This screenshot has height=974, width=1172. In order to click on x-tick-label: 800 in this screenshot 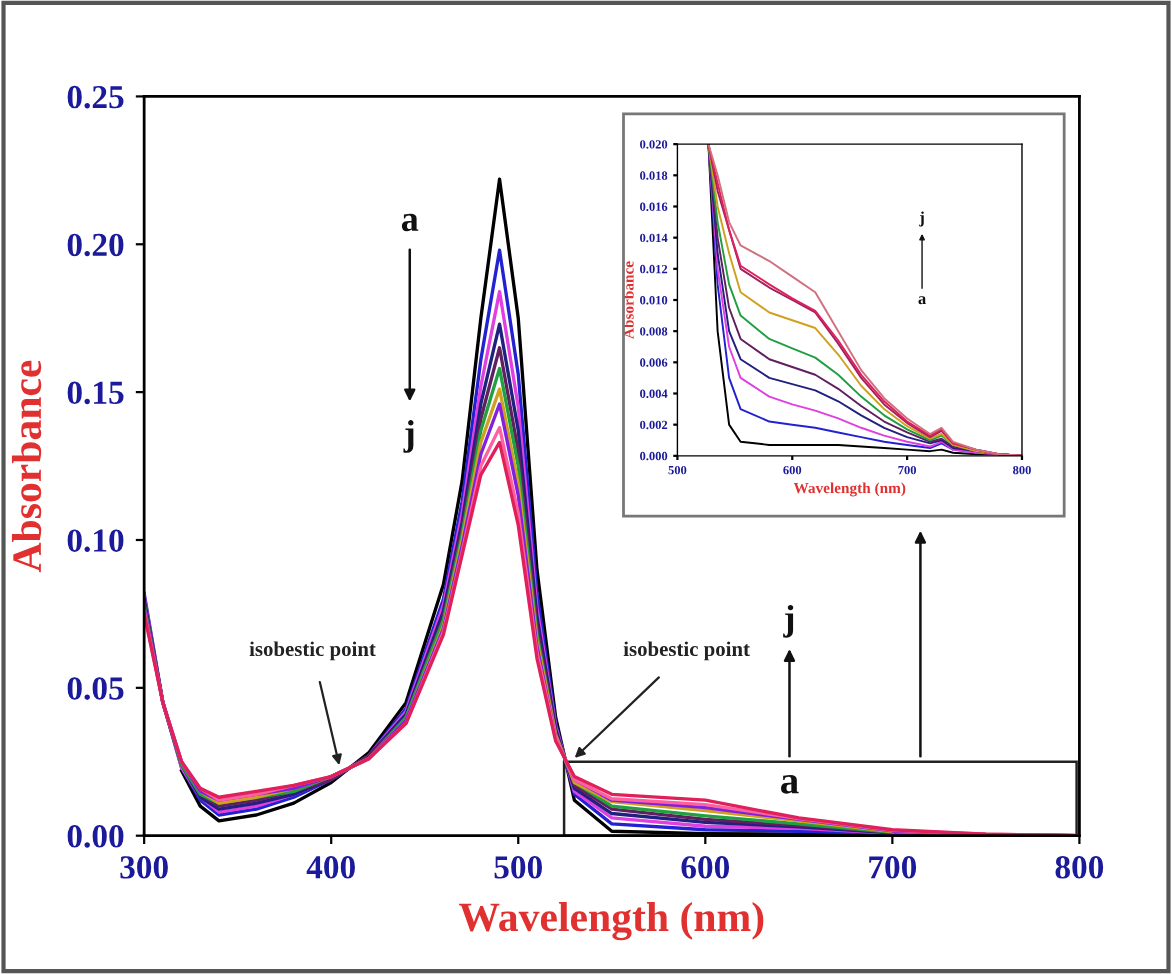, I will do `click(1079, 867)`.